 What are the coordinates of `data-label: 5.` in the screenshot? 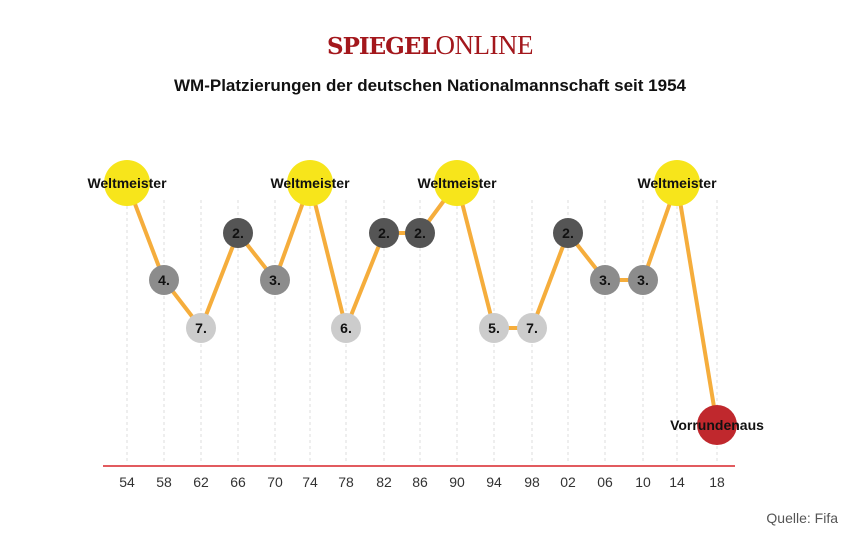 It's located at (494, 328).